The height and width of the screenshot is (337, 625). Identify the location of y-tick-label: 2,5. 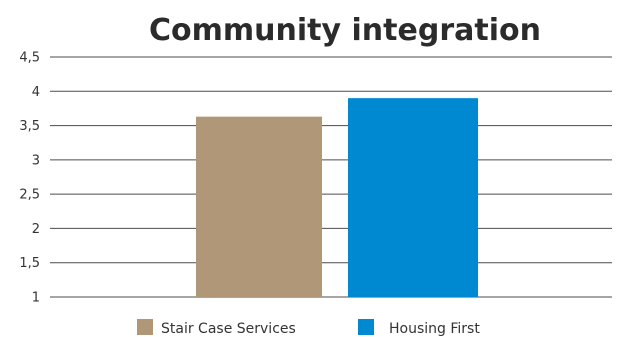
(29, 195).